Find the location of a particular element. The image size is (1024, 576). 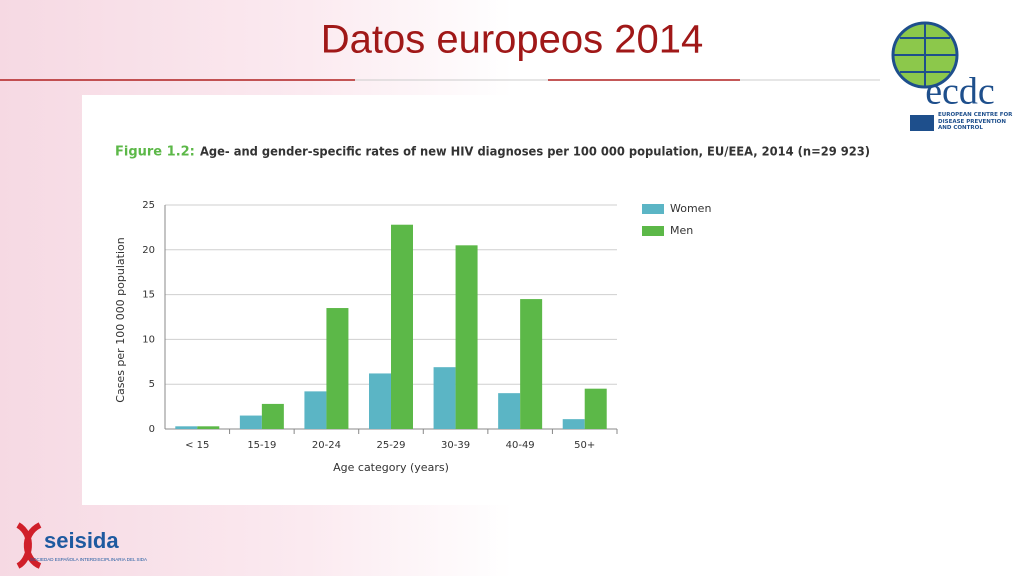

y-tick-label: 0 is located at coordinates (152, 429).